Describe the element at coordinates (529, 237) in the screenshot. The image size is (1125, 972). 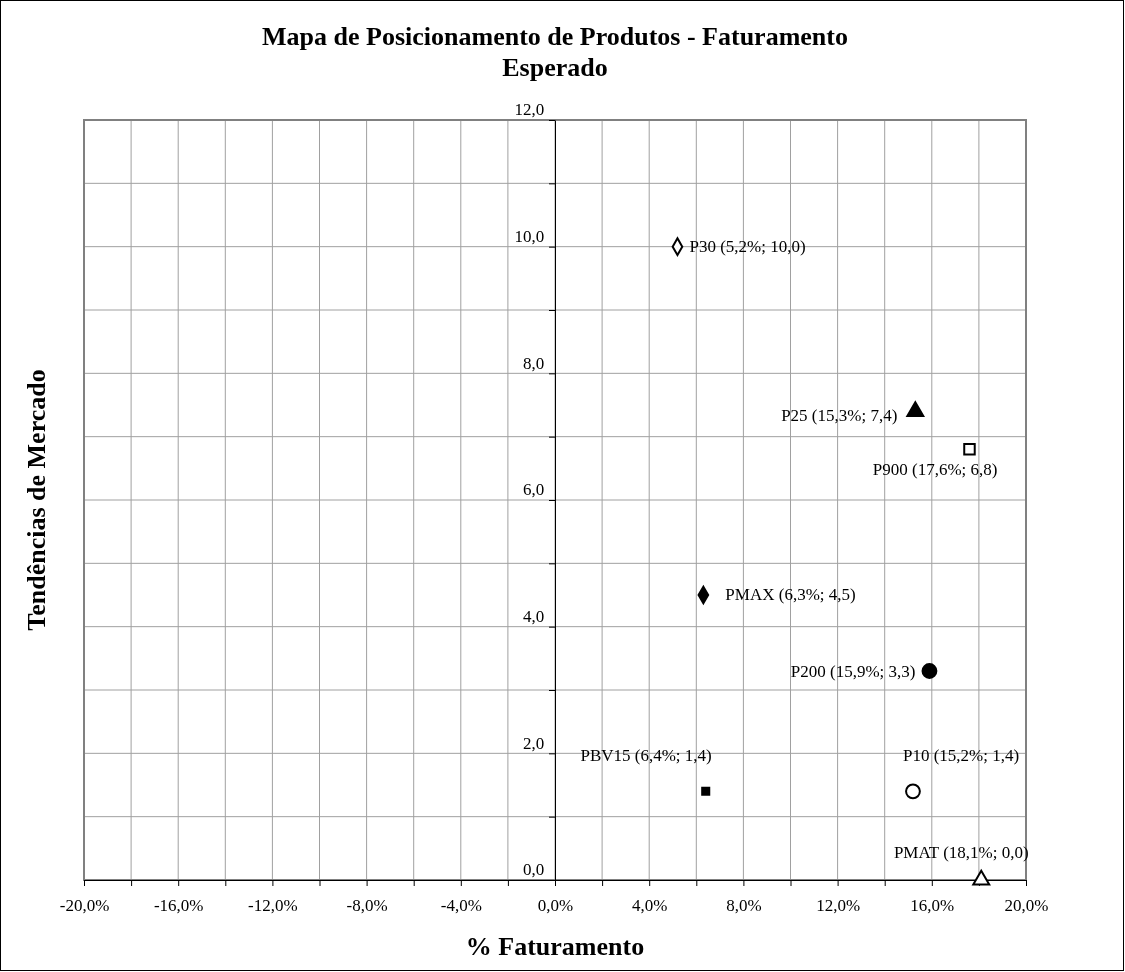
I see `y-tick-label: 10,0` at that location.